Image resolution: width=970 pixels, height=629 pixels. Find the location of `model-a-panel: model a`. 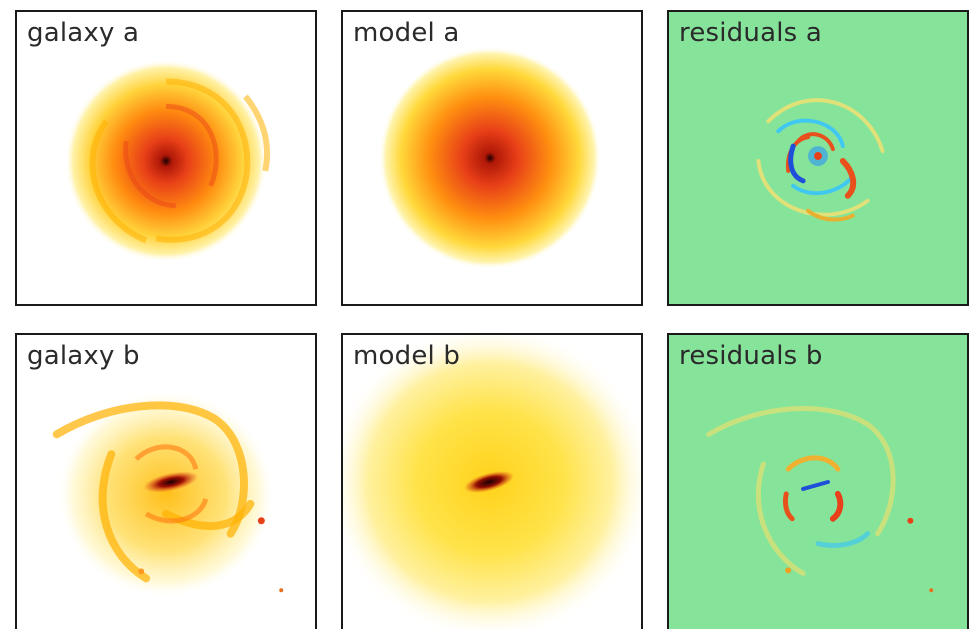

model-a-panel: model a is located at coordinates (492, 158).